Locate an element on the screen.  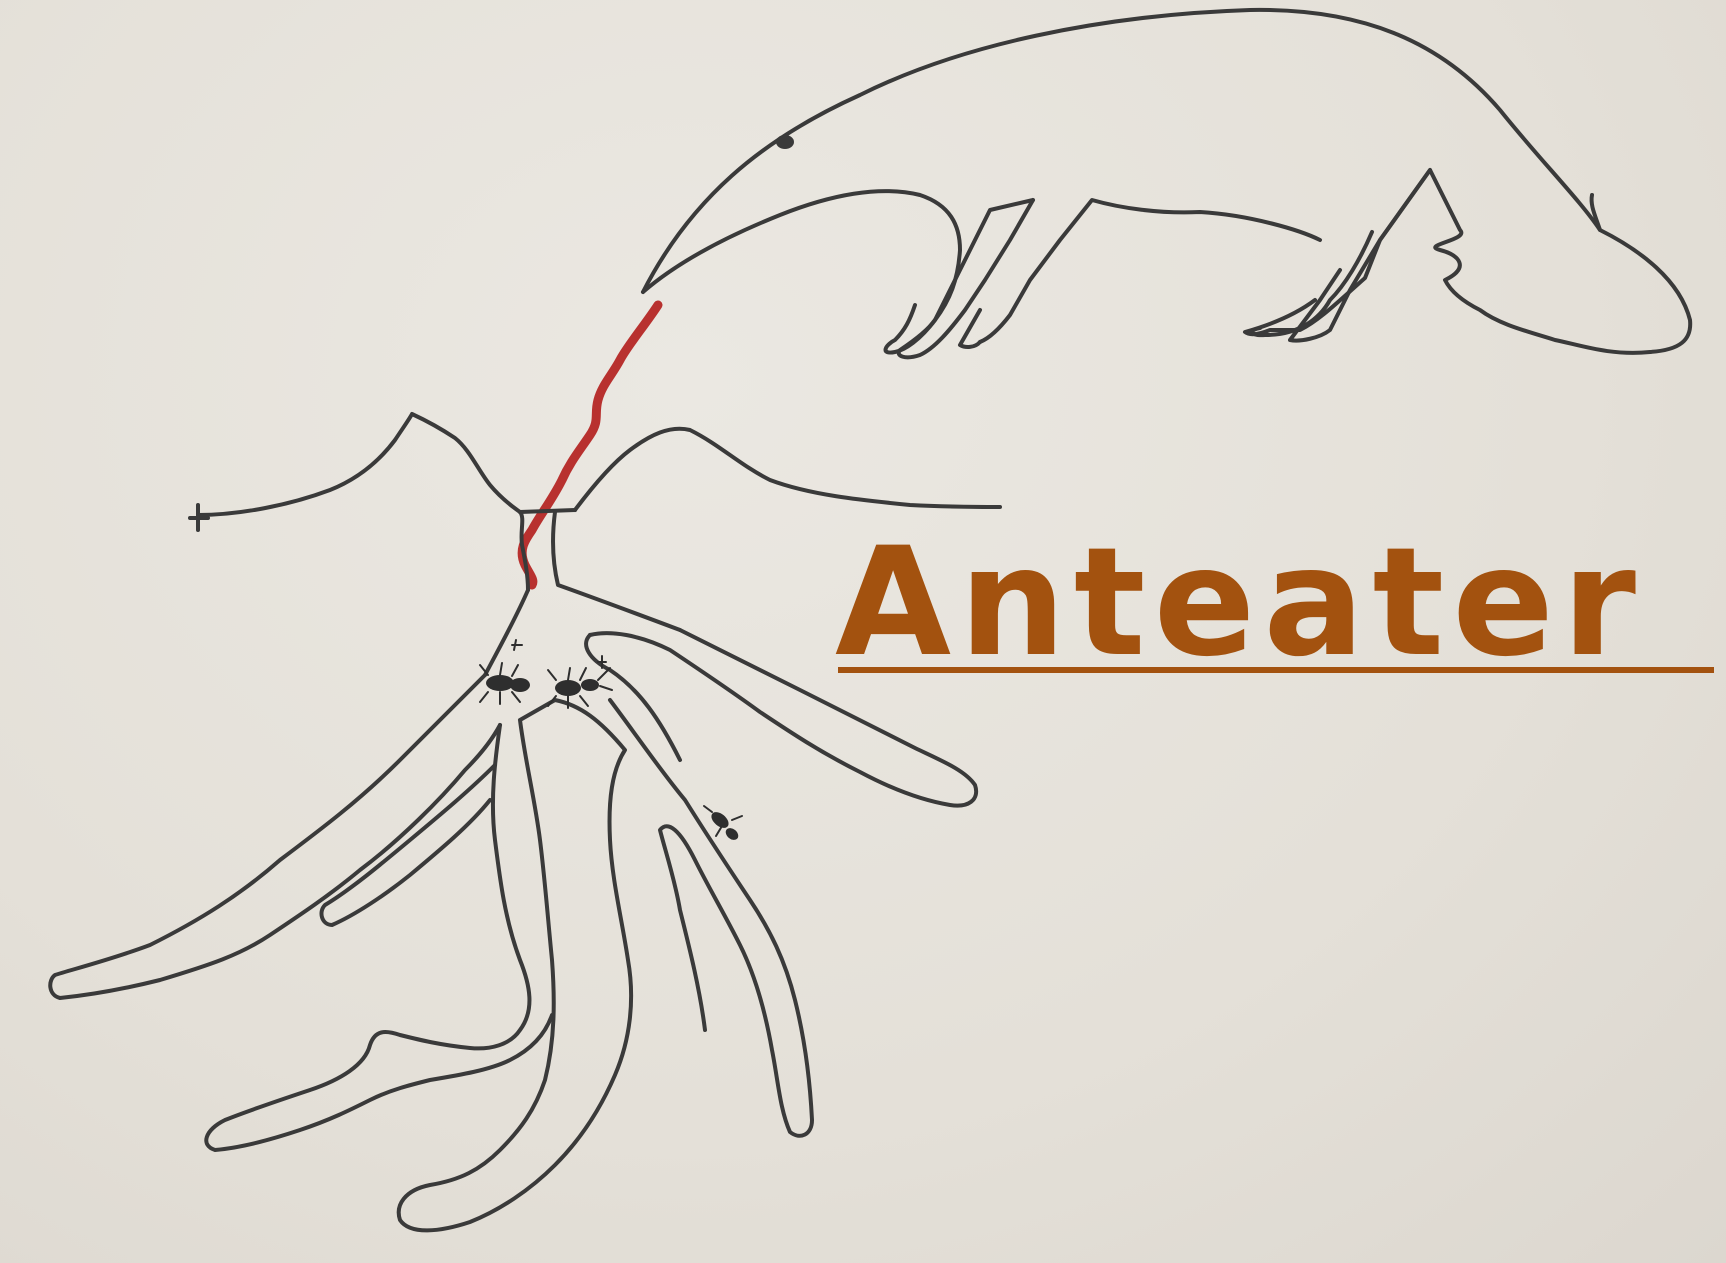
ground-gap is located at coordinates (547, 511).